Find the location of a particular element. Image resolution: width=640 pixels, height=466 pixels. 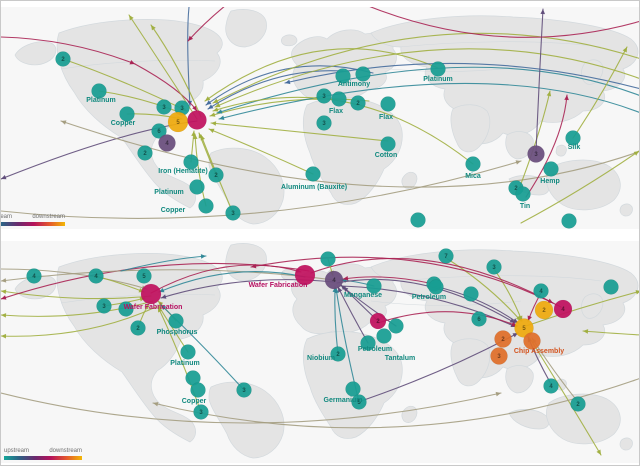

node-label: Chip Assembly is located at coordinates (539, 351).